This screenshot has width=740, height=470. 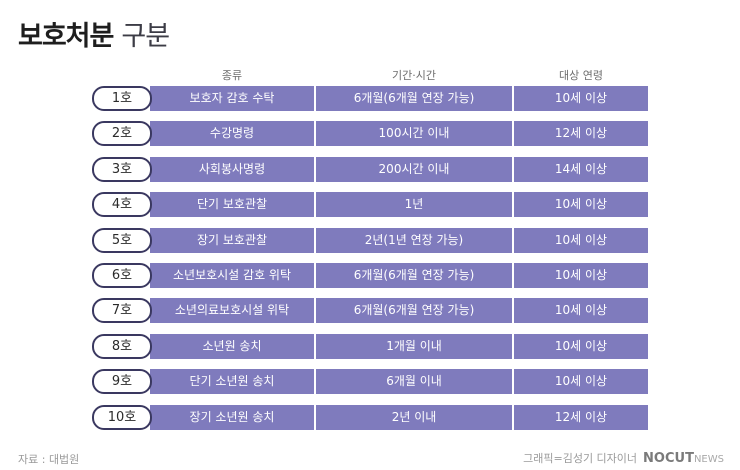 What do you see at coordinates (708, 459) in the screenshot?
I see `logo-news: NEWS` at bounding box center [708, 459].